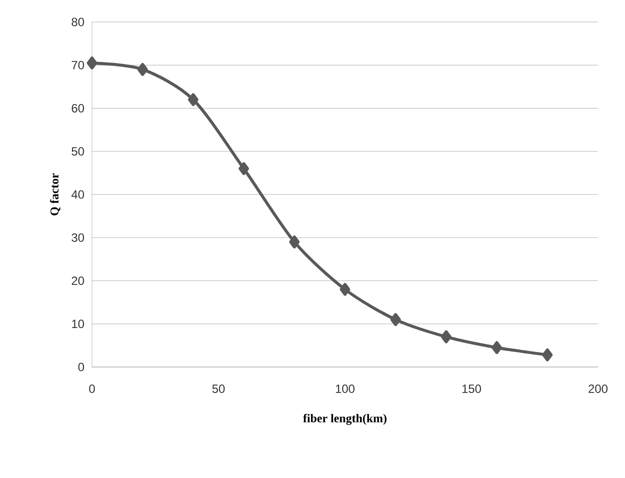  What do you see at coordinates (78, 237) in the screenshot?
I see `y-tick-label: 30` at bounding box center [78, 237].